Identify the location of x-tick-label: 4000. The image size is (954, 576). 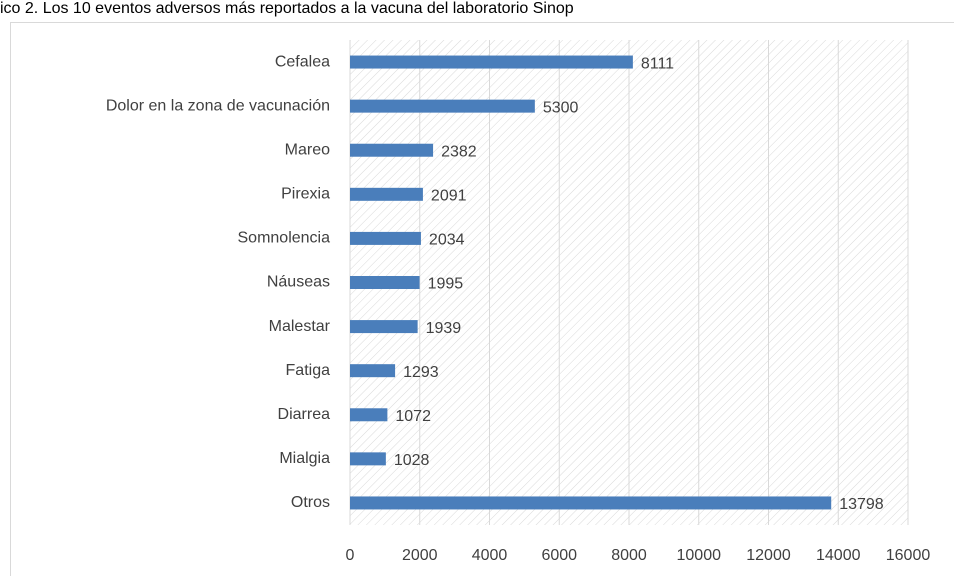
(490, 555).